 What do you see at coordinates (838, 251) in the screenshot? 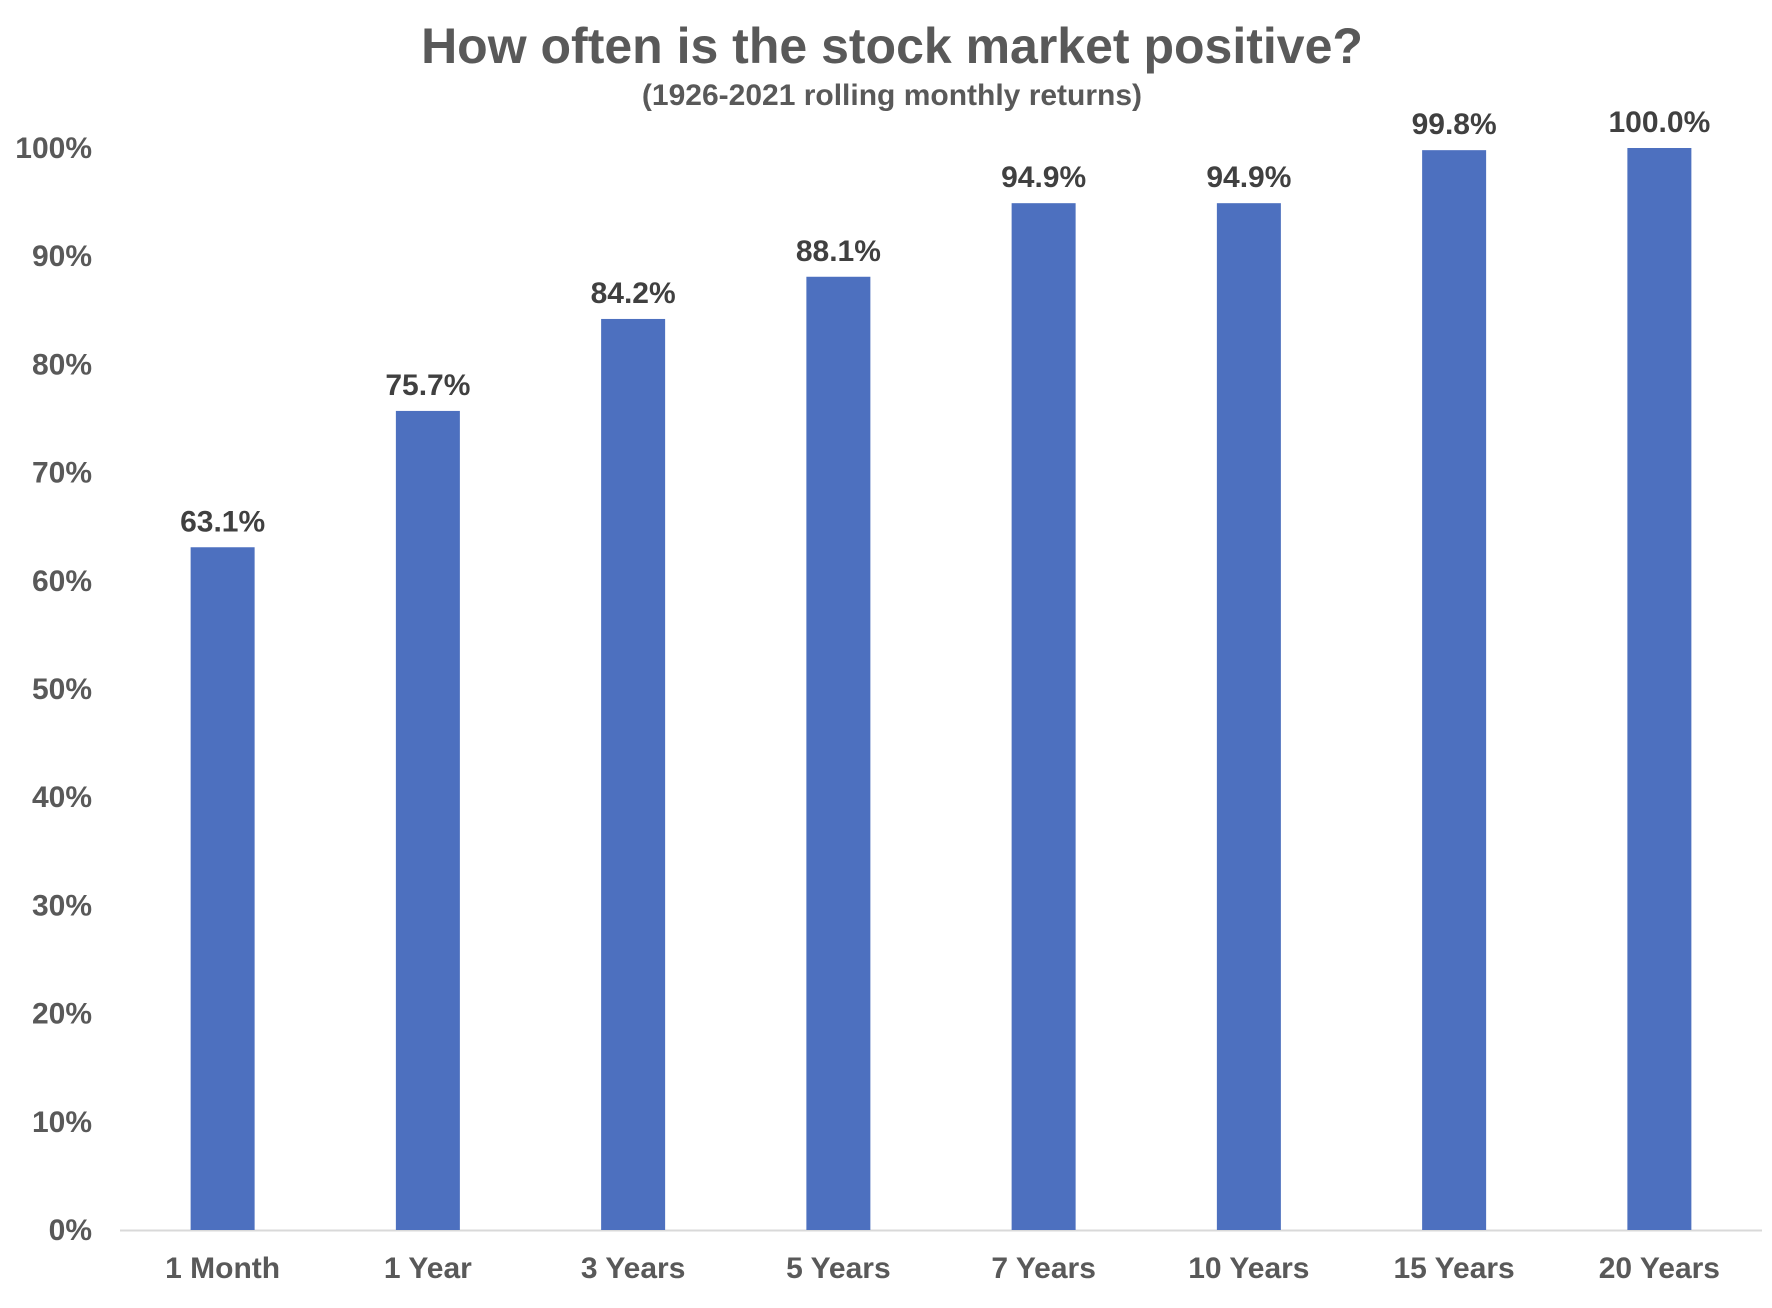
I see `bar-data-label: 88.1%` at bounding box center [838, 251].